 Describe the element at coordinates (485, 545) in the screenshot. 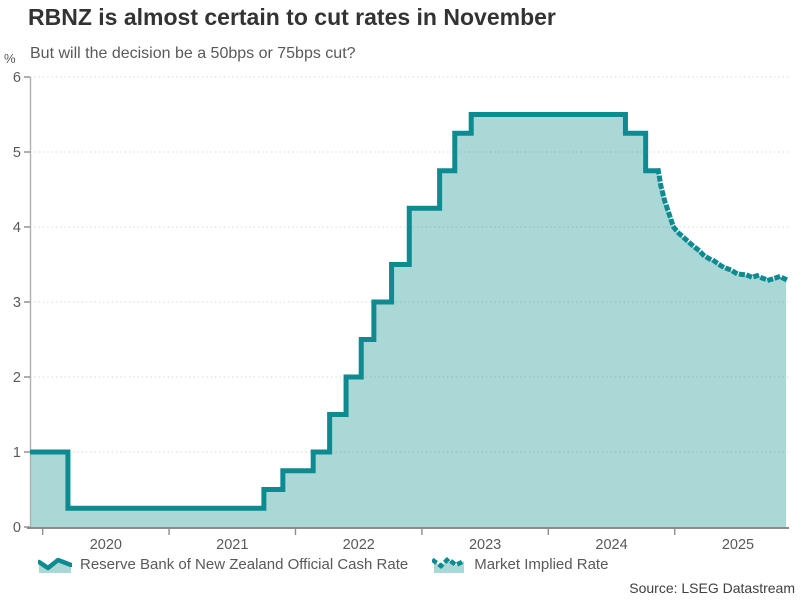

I see `x-tick-label: 2023` at that location.